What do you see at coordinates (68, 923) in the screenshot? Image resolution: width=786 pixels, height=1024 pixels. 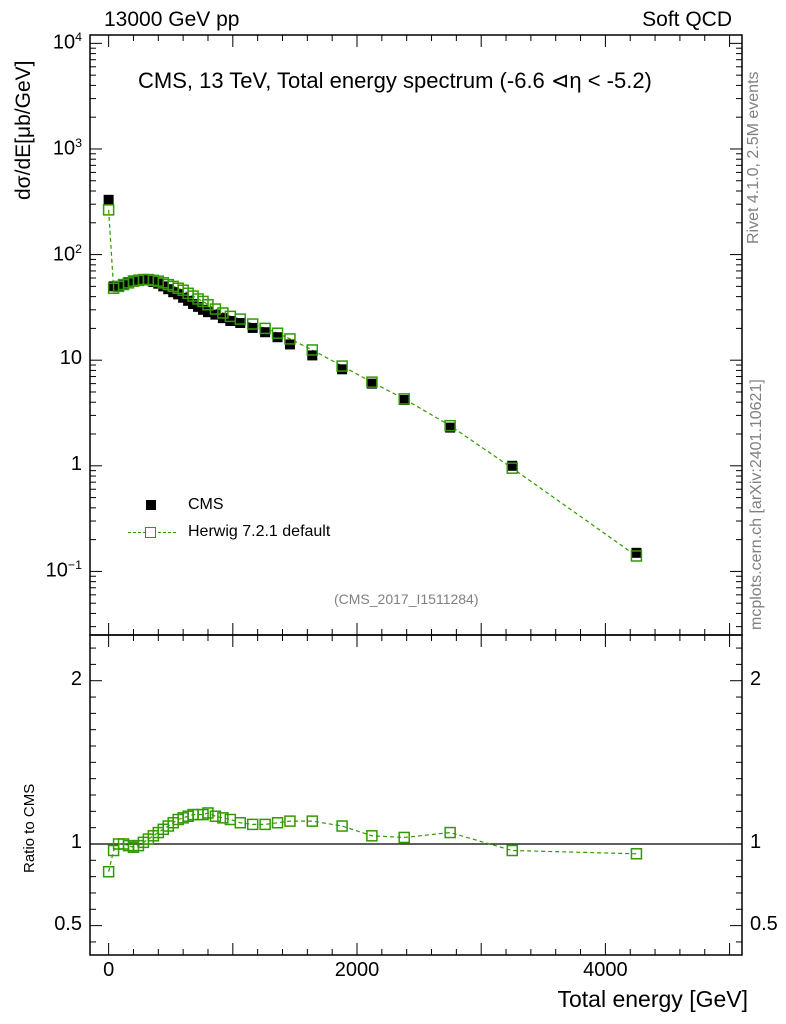 I see `ratio-y-tick-label-left: 0.5` at bounding box center [68, 923].